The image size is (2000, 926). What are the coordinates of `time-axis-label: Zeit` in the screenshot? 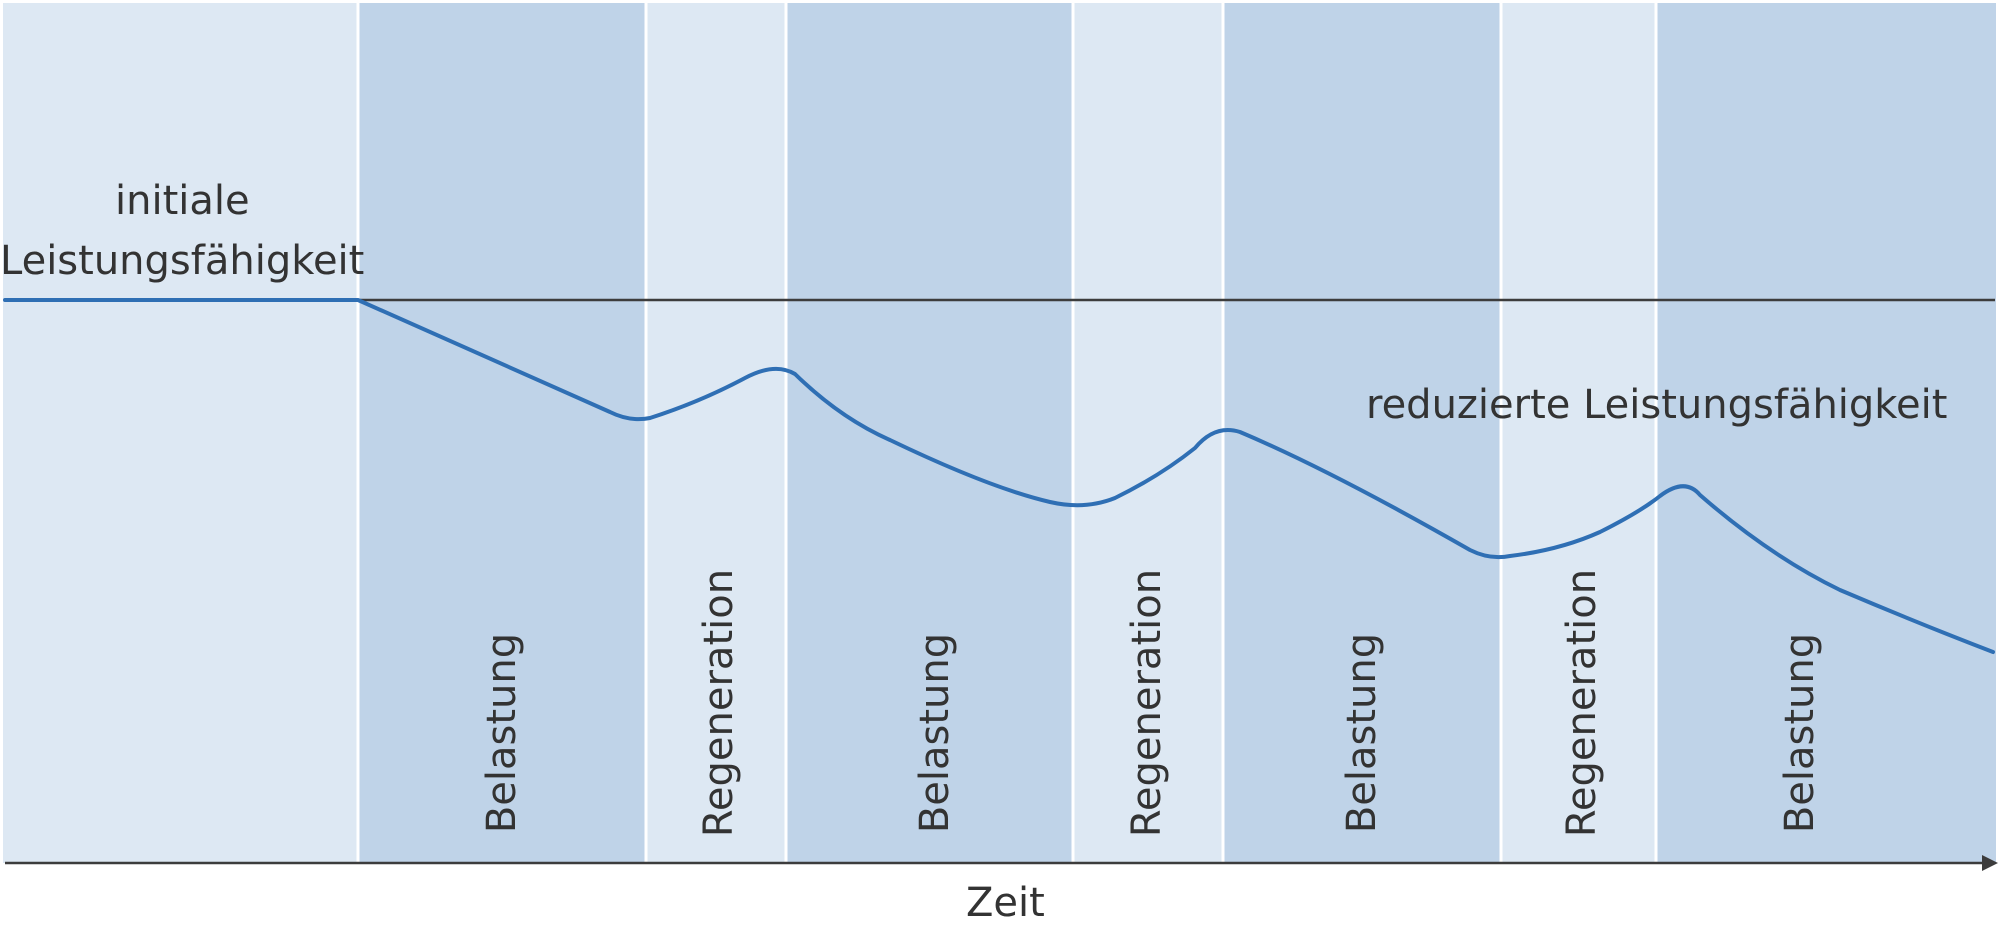 It's located at (1005, 903).